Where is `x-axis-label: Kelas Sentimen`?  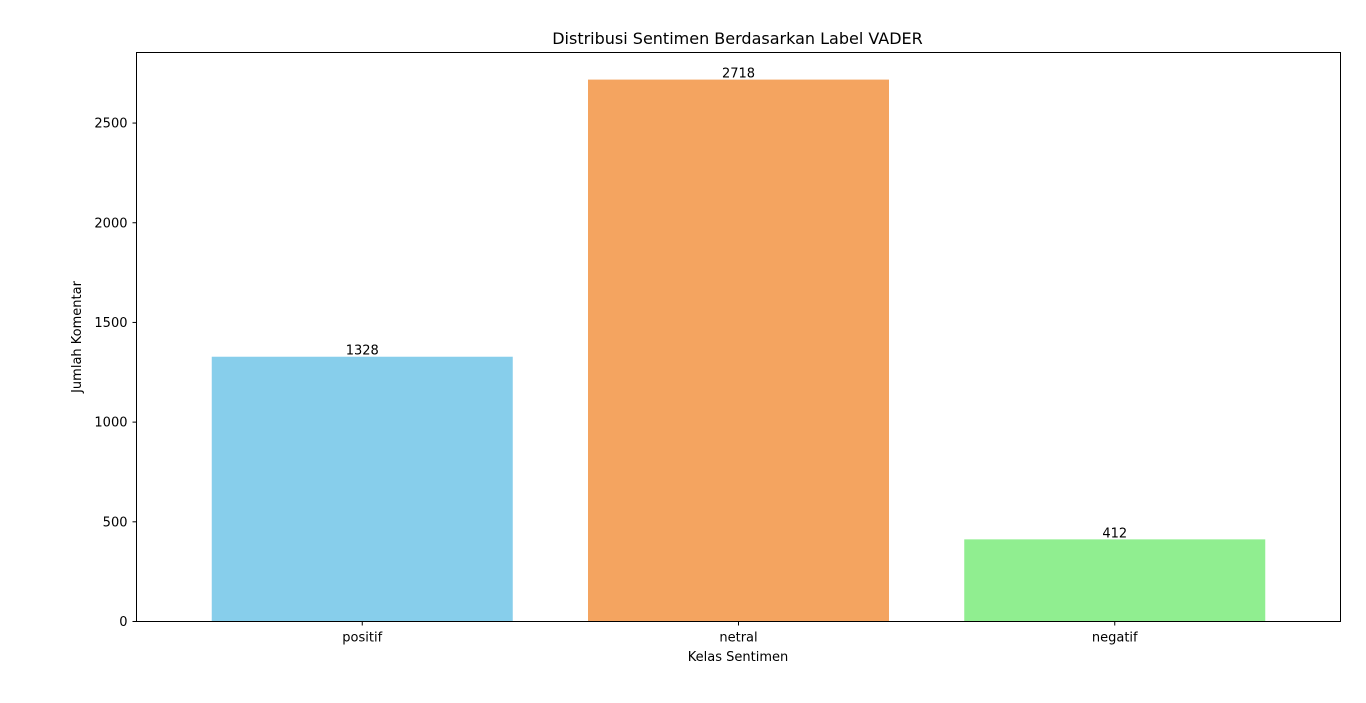 x-axis-label: Kelas Sentimen is located at coordinates (738, 657).